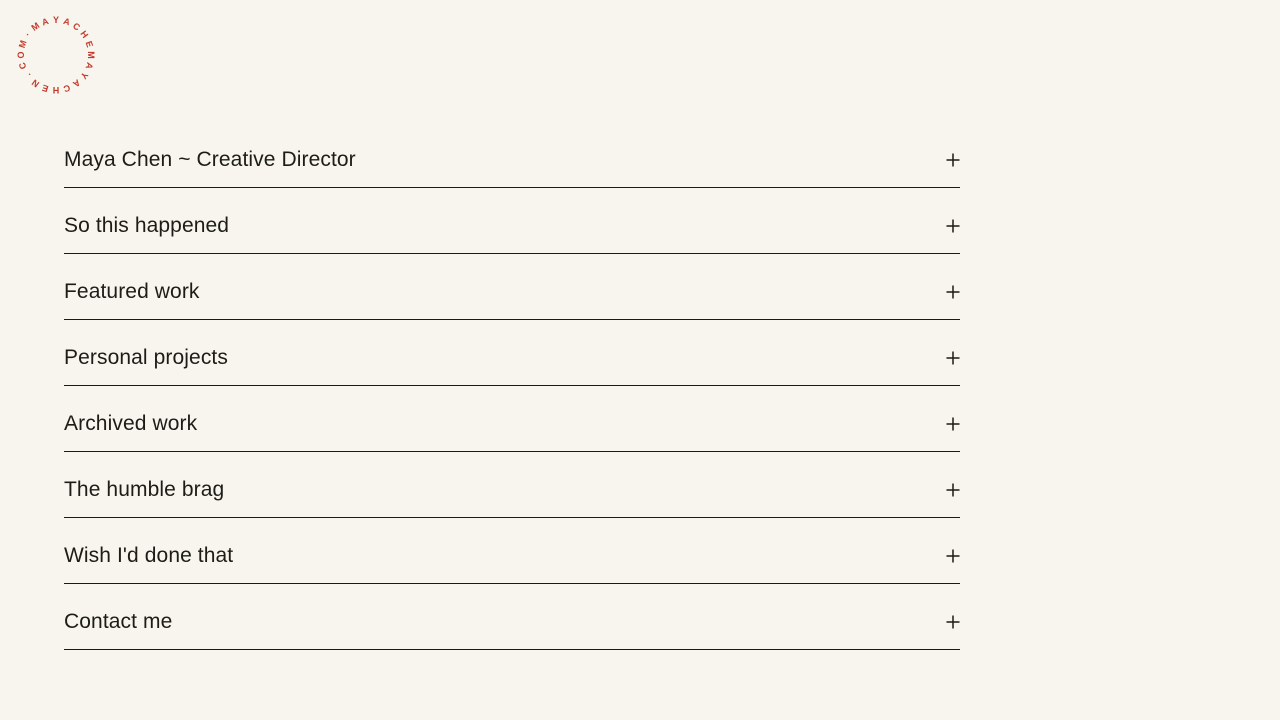 This screenshot has height=720, width=1280. Describe the element at coordinates (512, 551) in the screenshot. I see `accordion-item-wish-id-done-that: Wish I'd done that` at that location.